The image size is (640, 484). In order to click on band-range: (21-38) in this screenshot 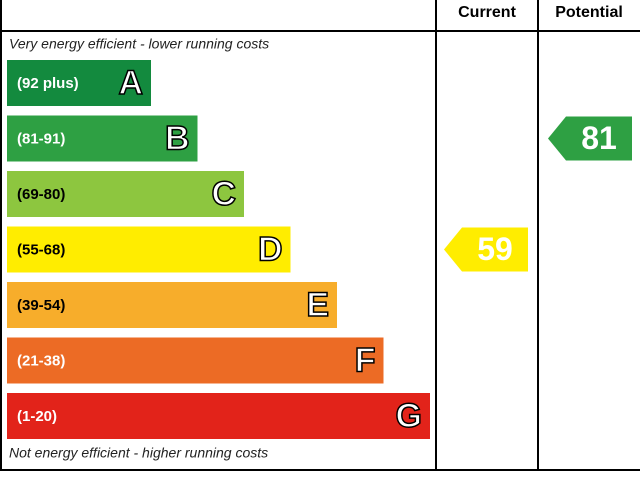, I will do `click(41, 360)`.